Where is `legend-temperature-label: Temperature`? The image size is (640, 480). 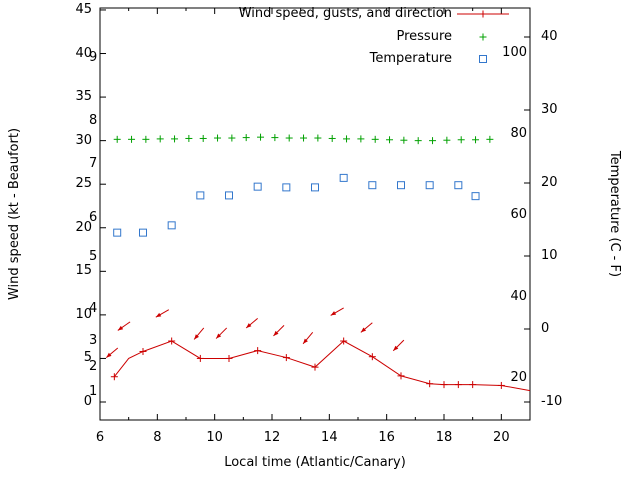
legend-temperature-label: Temperature is located at coordinates (410, 58).